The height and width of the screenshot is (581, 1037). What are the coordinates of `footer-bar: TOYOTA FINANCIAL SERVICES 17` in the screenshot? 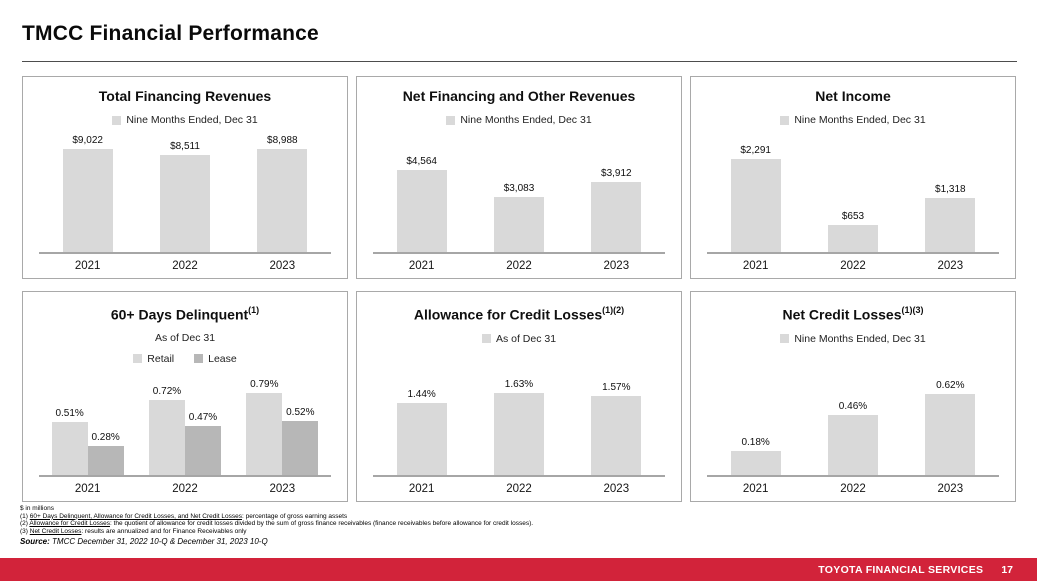 It's located at (518, 569).